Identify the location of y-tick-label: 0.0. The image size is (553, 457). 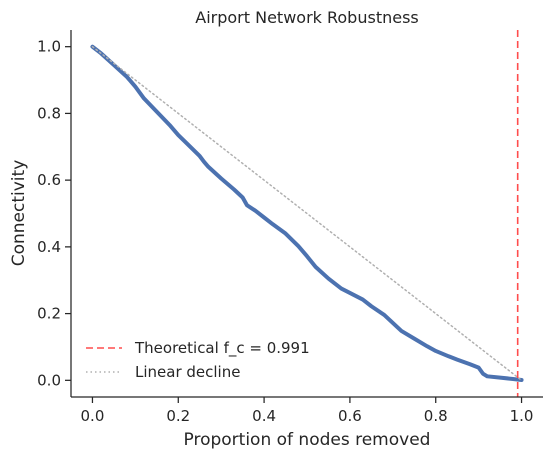
(49, 380).